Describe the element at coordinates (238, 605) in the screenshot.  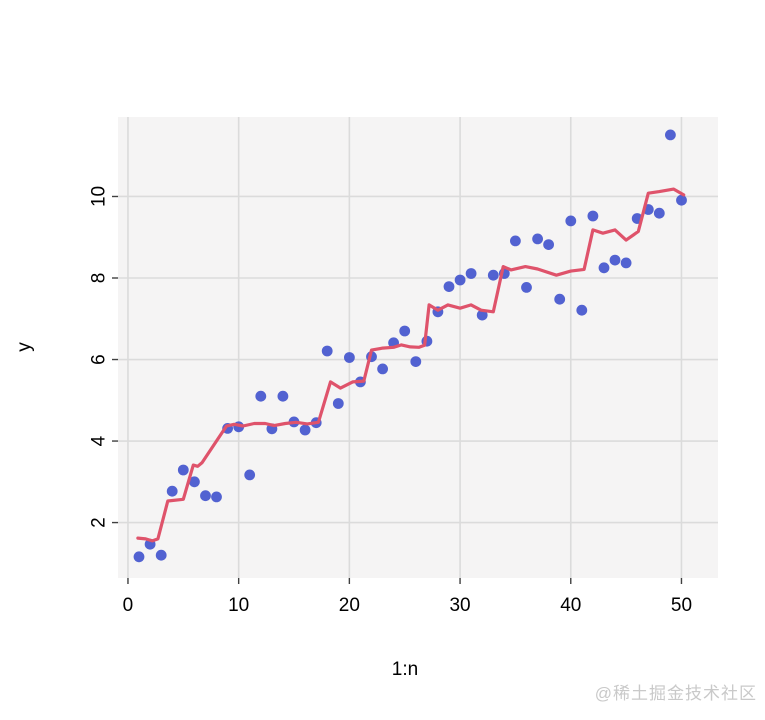
I see `tick-label-x: 10` at that location.